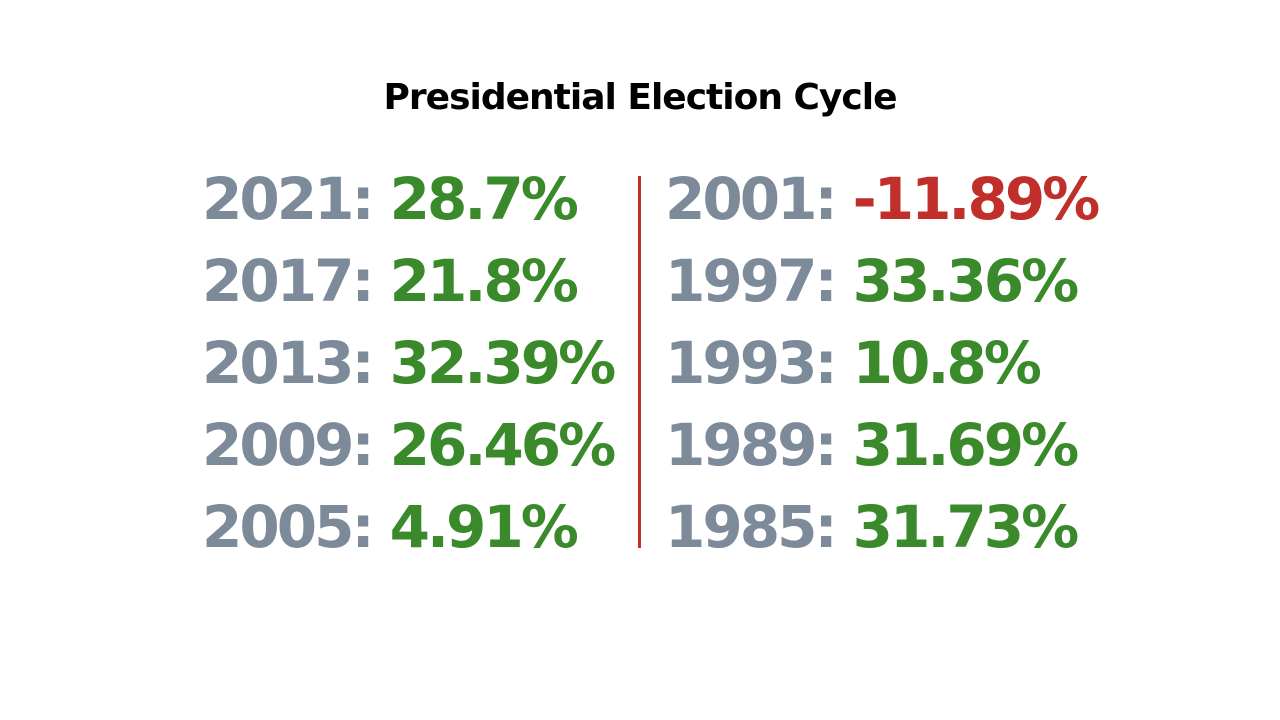  Describe the element at coordinates (484, 281) in the screenshot. I see `return-value: 21.8%` at that location.